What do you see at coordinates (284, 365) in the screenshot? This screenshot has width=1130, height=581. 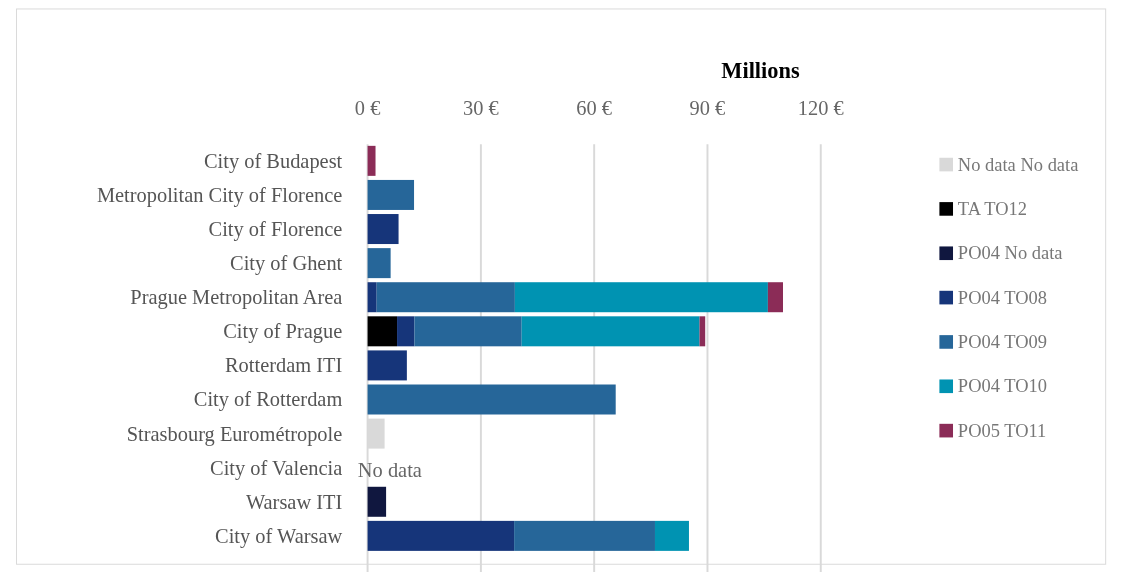 I see `y-tick-label: Rotterdam ITI` at bounding box center [284, 365].